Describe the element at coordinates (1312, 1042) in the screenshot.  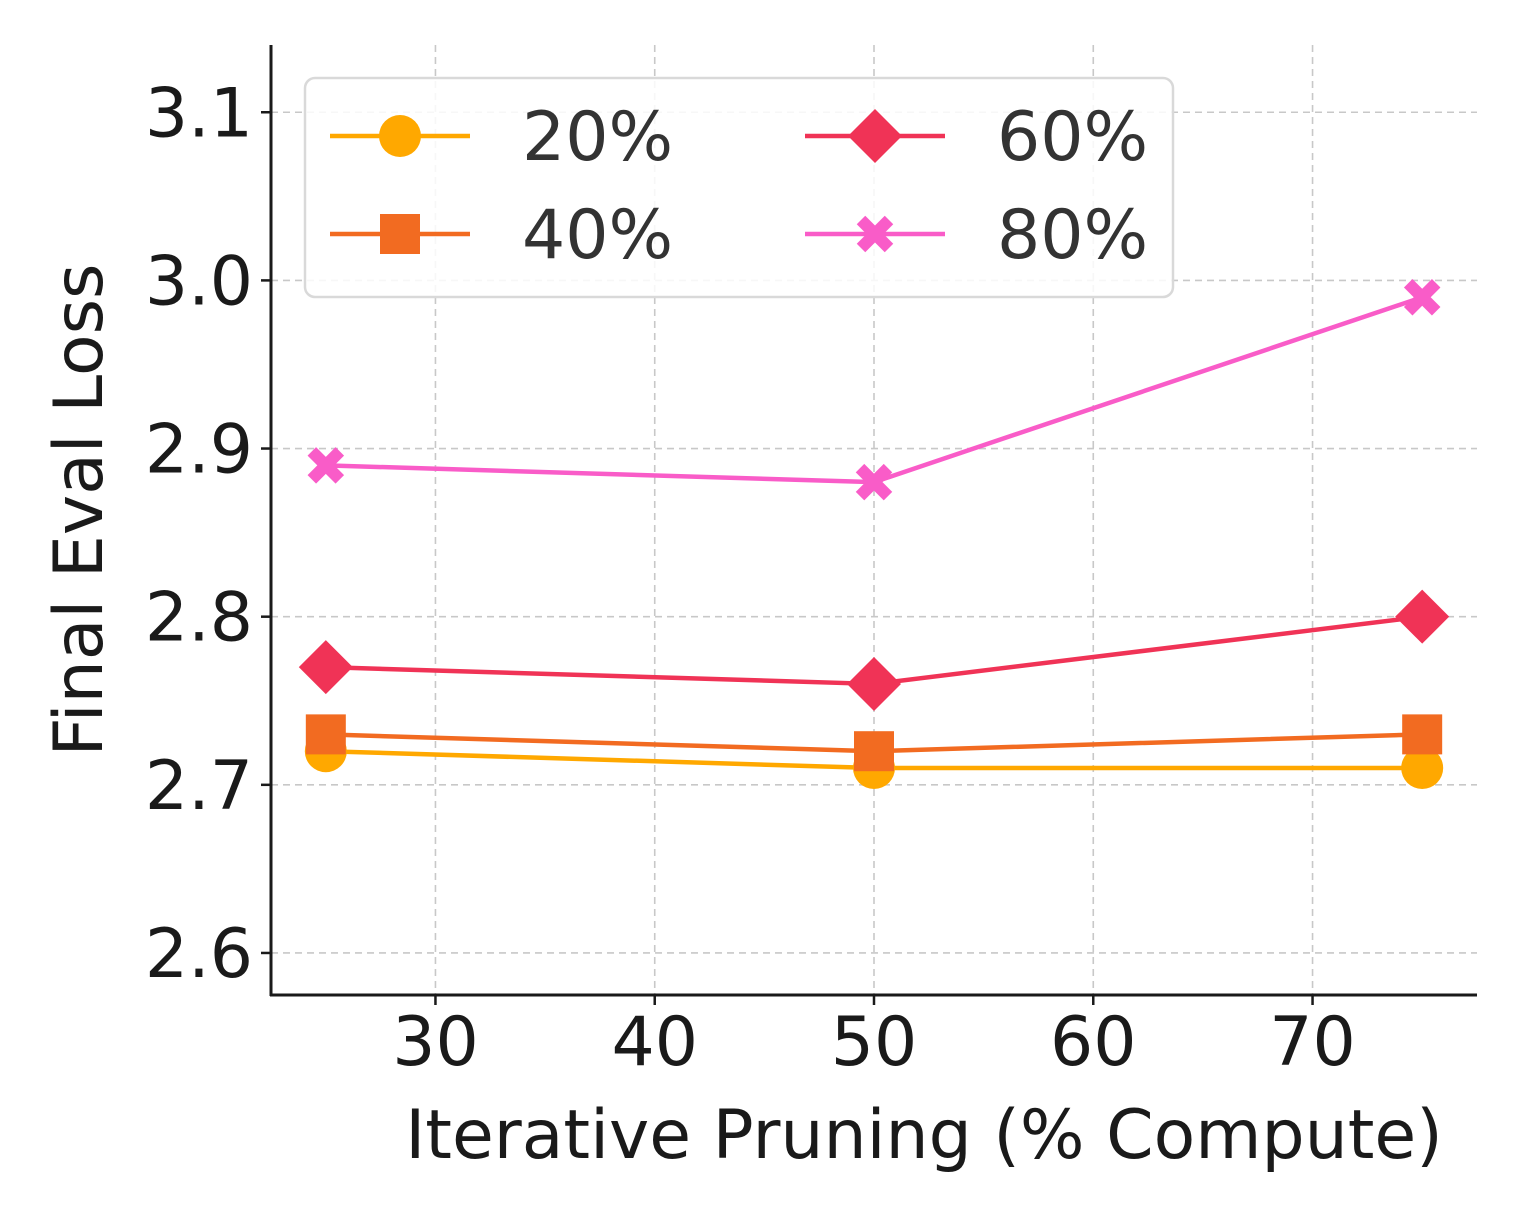
I see `x-tick-label: 70` at that location.